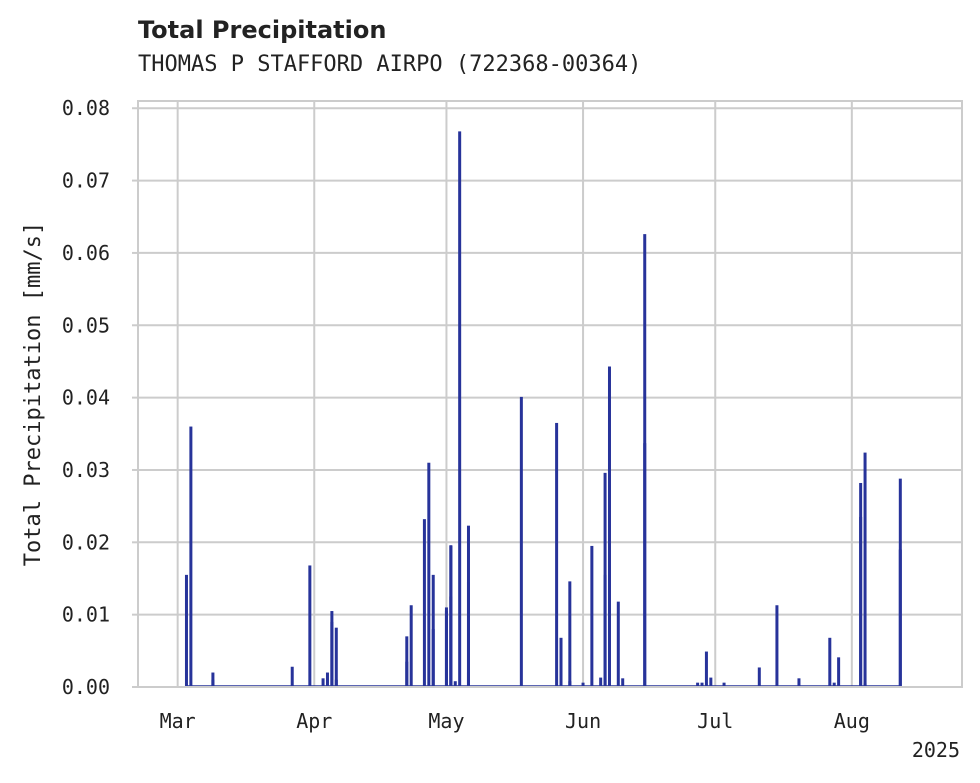 The width and height of the screenshot is (980, 783). Describe the element at coordinates (86, 181) in the screenshot. I see `y-tick-label: 0.07` at that location.